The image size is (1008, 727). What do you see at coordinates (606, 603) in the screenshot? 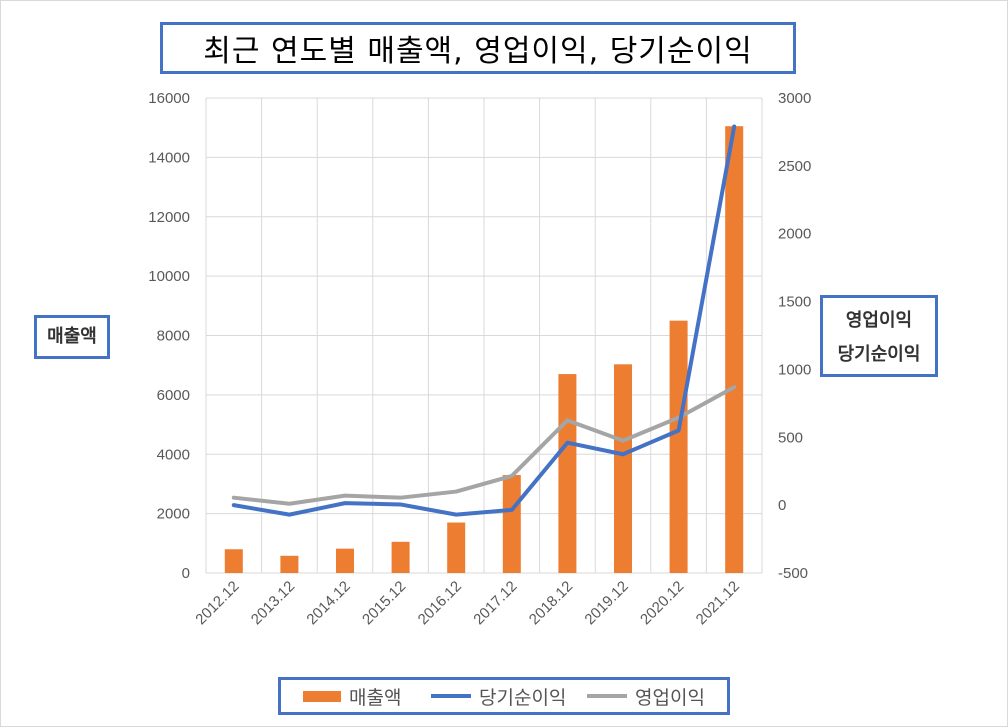
I see `x-tick-label: 2019.12` at bounding box center [606, 603].